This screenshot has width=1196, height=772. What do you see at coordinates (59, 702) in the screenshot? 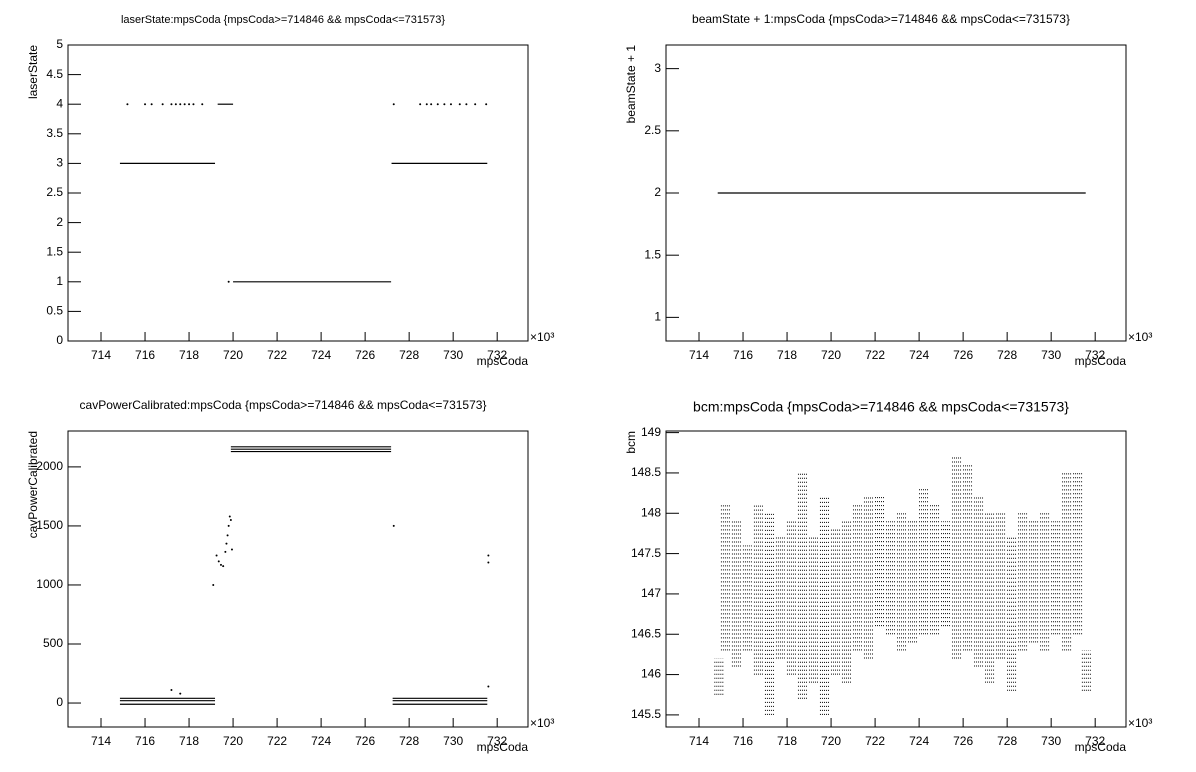
I see `y-tick-label: 0` at bounding box center [59, 702].